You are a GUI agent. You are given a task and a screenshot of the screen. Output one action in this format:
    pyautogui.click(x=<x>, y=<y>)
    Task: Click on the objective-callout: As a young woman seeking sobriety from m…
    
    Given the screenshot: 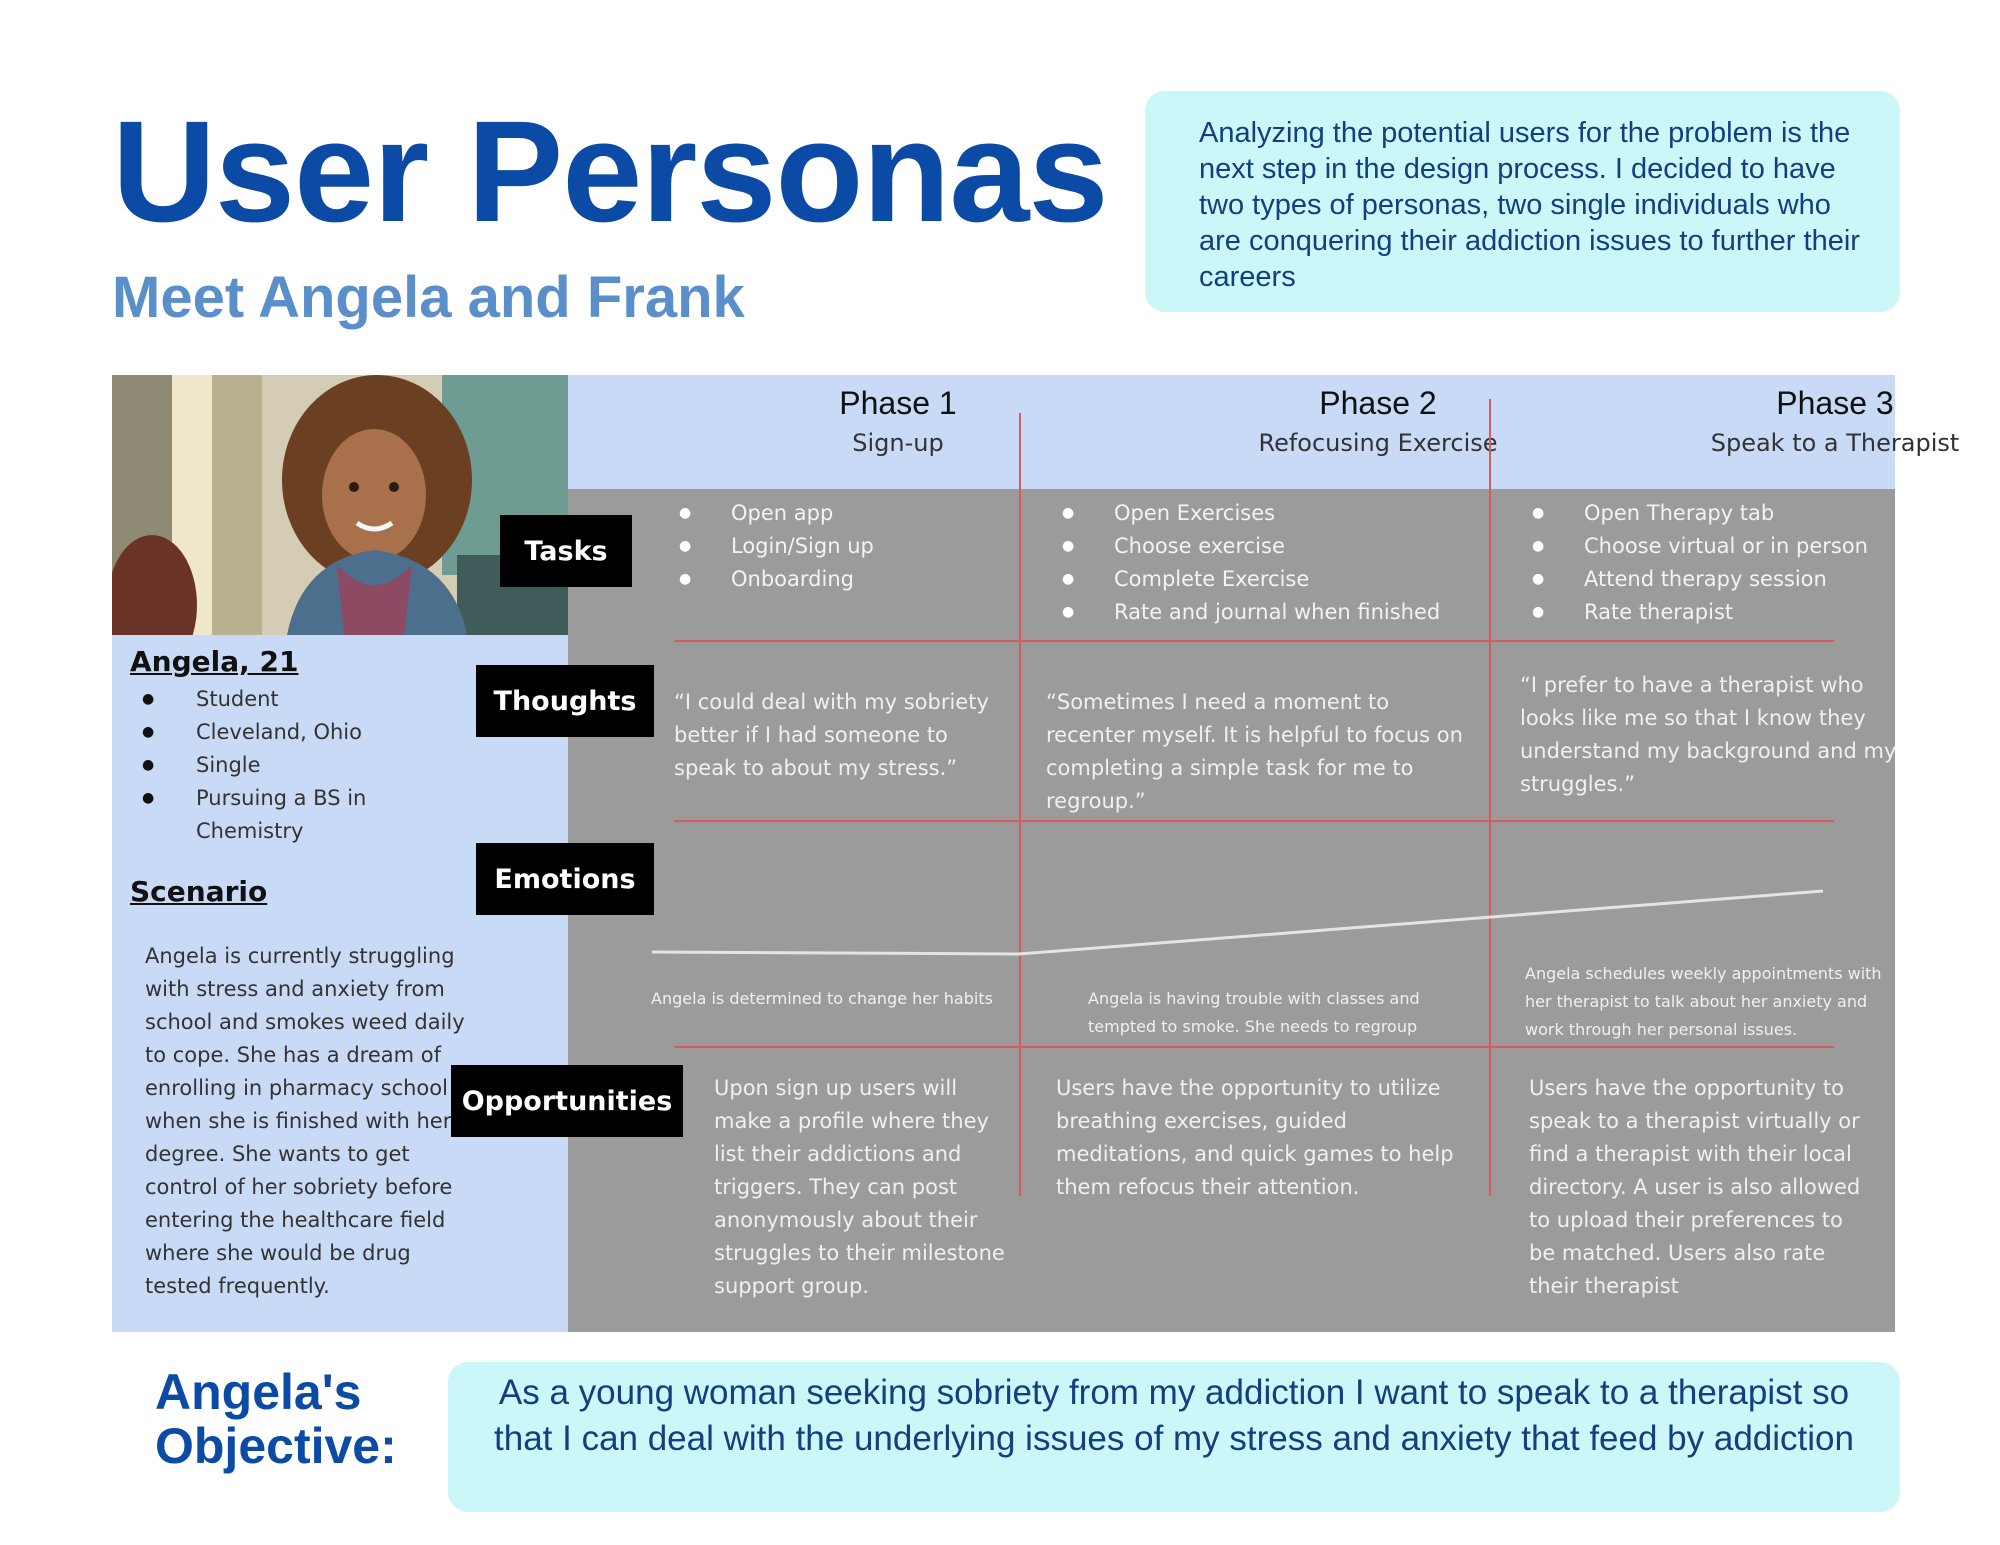 What is the action you would take?
    pyautogui.click(x=1174, y=1437)
    